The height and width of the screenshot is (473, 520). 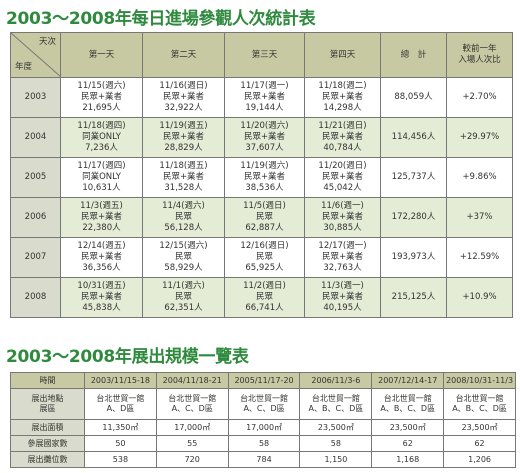 I want to click on cell: 1,206, so click(x=479, y=459).